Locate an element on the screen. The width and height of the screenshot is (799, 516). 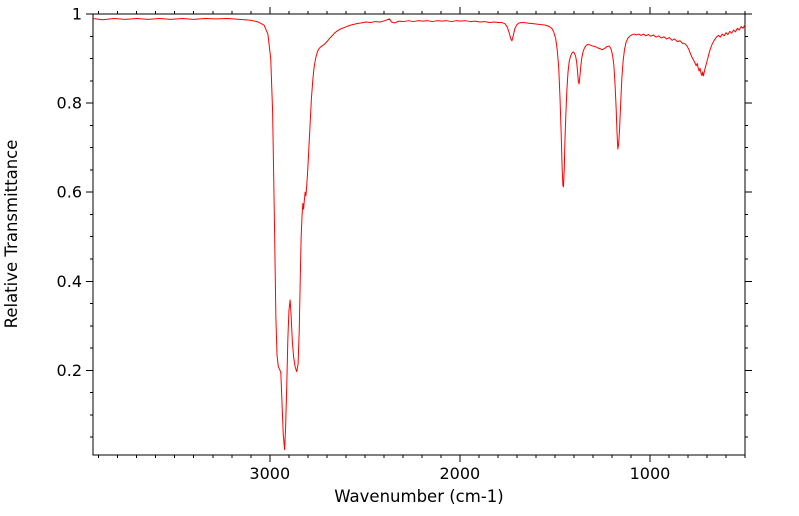
y-tick-label: 0.2 is located at coordinates (69, 370).